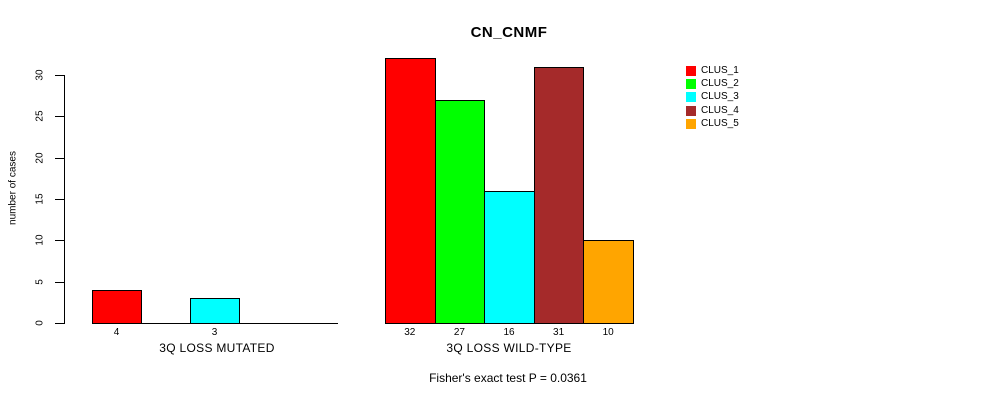 This screenshot has width=990, height=400. I want to click on legend-item-clus_2: CLUS_2, so click(712, 83).